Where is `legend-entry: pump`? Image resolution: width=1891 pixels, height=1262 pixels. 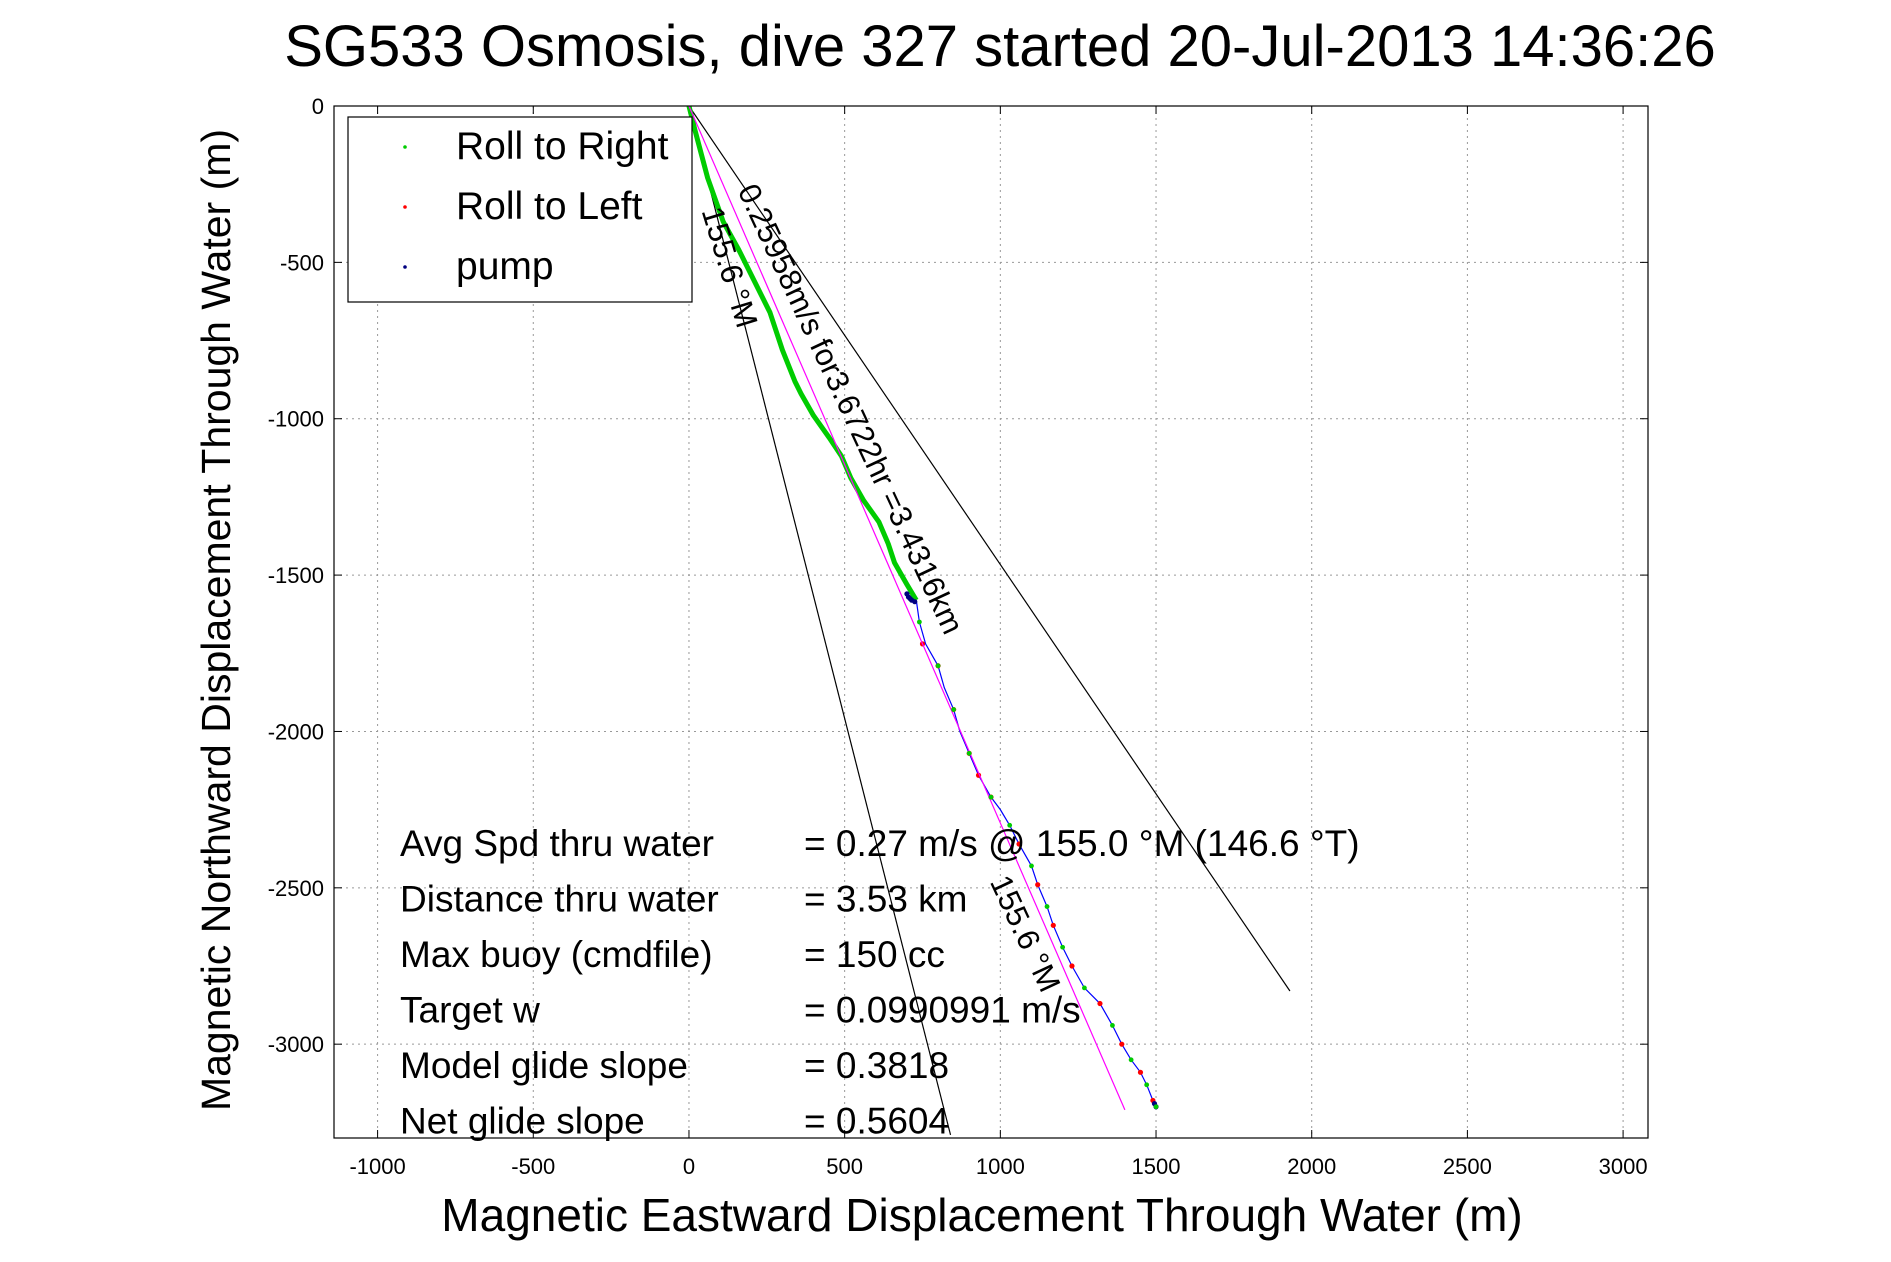 legend-entry: pump is located at coordinates (505, 266).